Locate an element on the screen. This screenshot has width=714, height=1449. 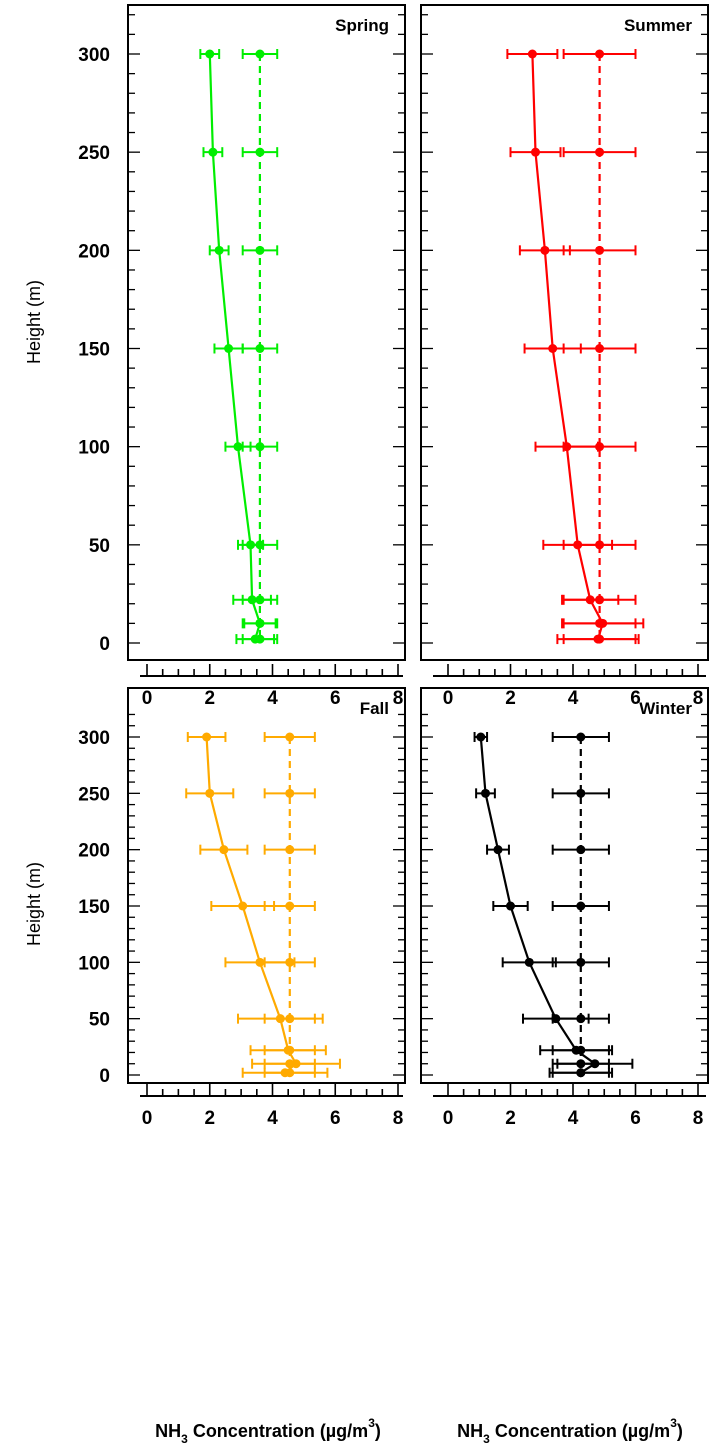
panel-title: Winter is located at coordinates (665, 708).